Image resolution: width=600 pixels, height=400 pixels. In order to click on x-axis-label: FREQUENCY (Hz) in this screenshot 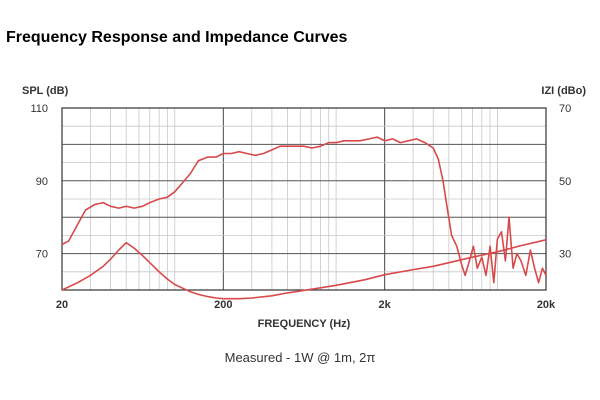, I will do `click(304, 324)`.